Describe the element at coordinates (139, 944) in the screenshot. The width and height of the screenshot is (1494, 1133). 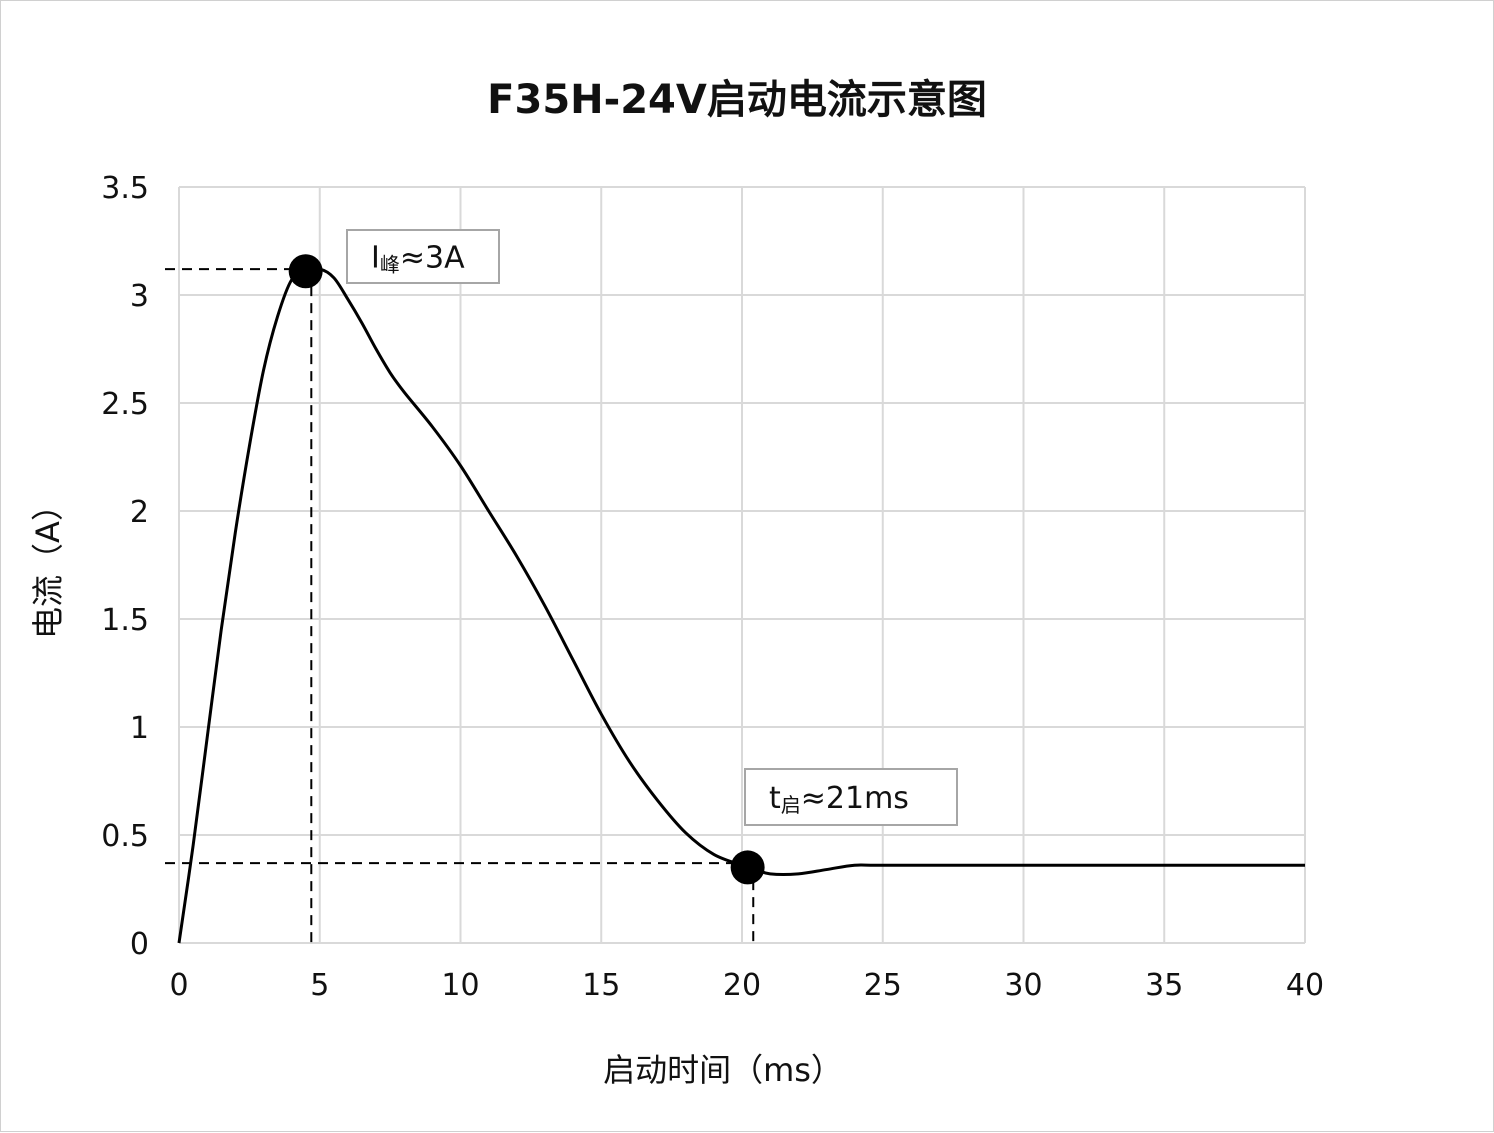
I see `y-tick-label: 0` at that location.